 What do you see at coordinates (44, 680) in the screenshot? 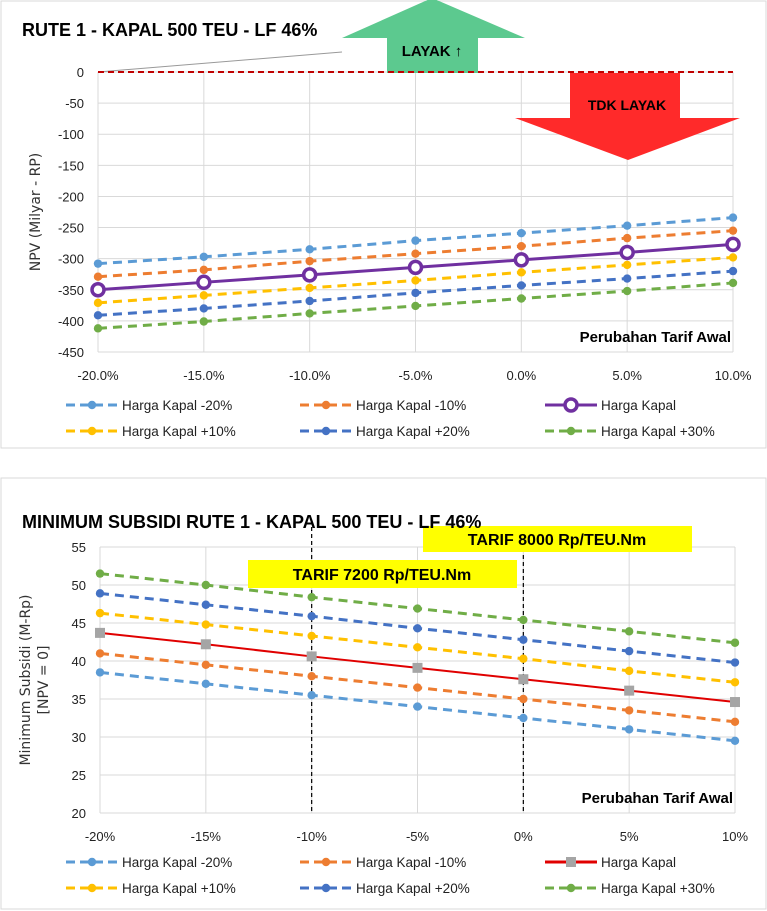
I see `y-axis-label-2: [NPV = 0]` at bounding box center [44, 680].